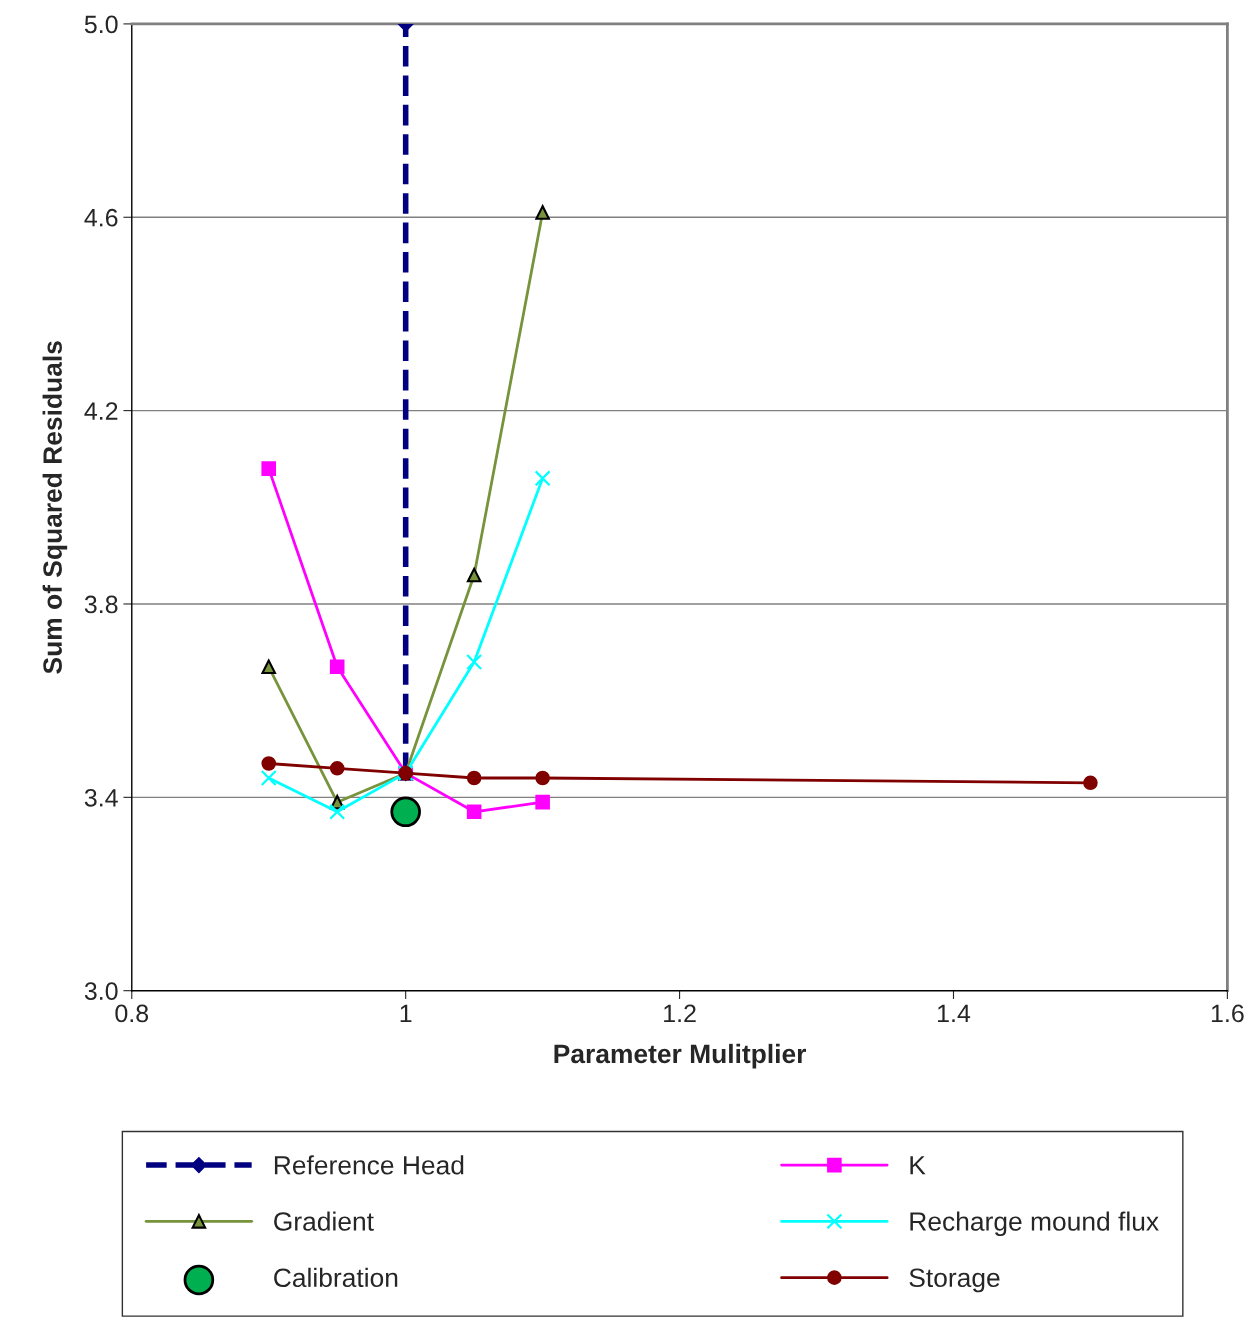 Image resolution: width=1255 pixels, height=1328 pixels. What do you see at coordinates (101, 991) in the screenshot?
I see `y-tick-label: 3.0` at bounding box center [101, 991].